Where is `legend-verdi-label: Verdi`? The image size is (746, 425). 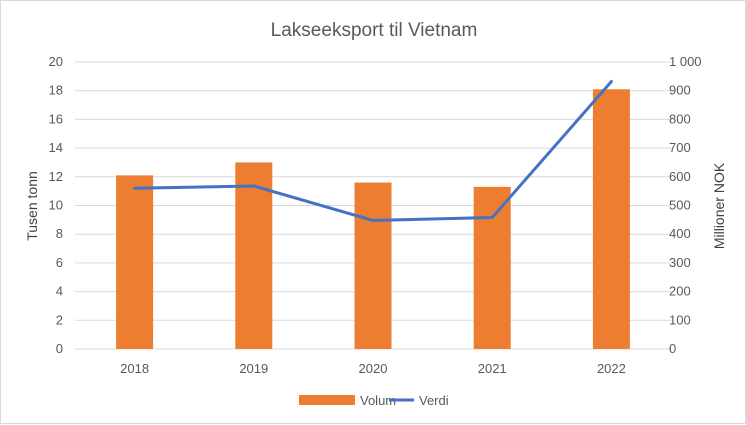
legend-verdi-label: Verdi is located at coordinates (434, 400).